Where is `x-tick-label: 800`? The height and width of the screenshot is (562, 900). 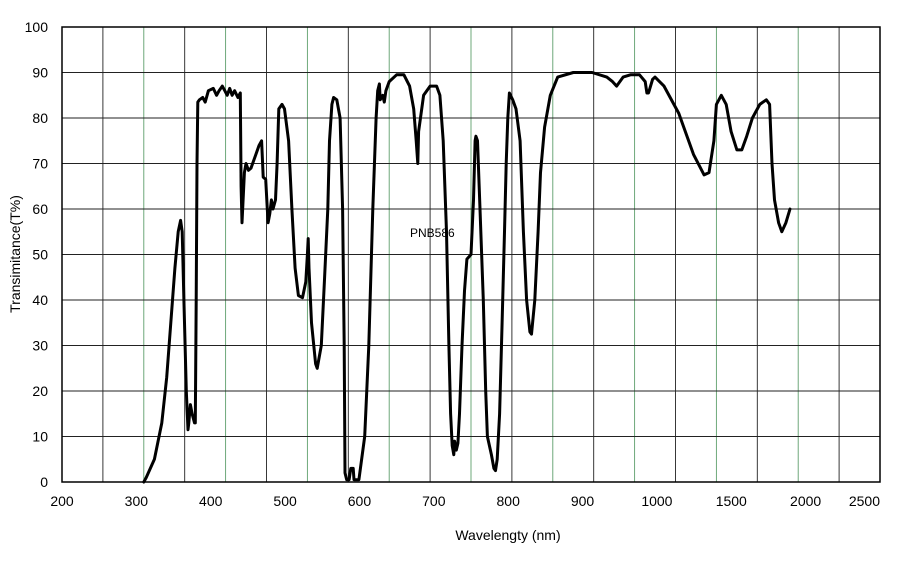 x-tick-label: 800 is located at coordinates (509, 501).